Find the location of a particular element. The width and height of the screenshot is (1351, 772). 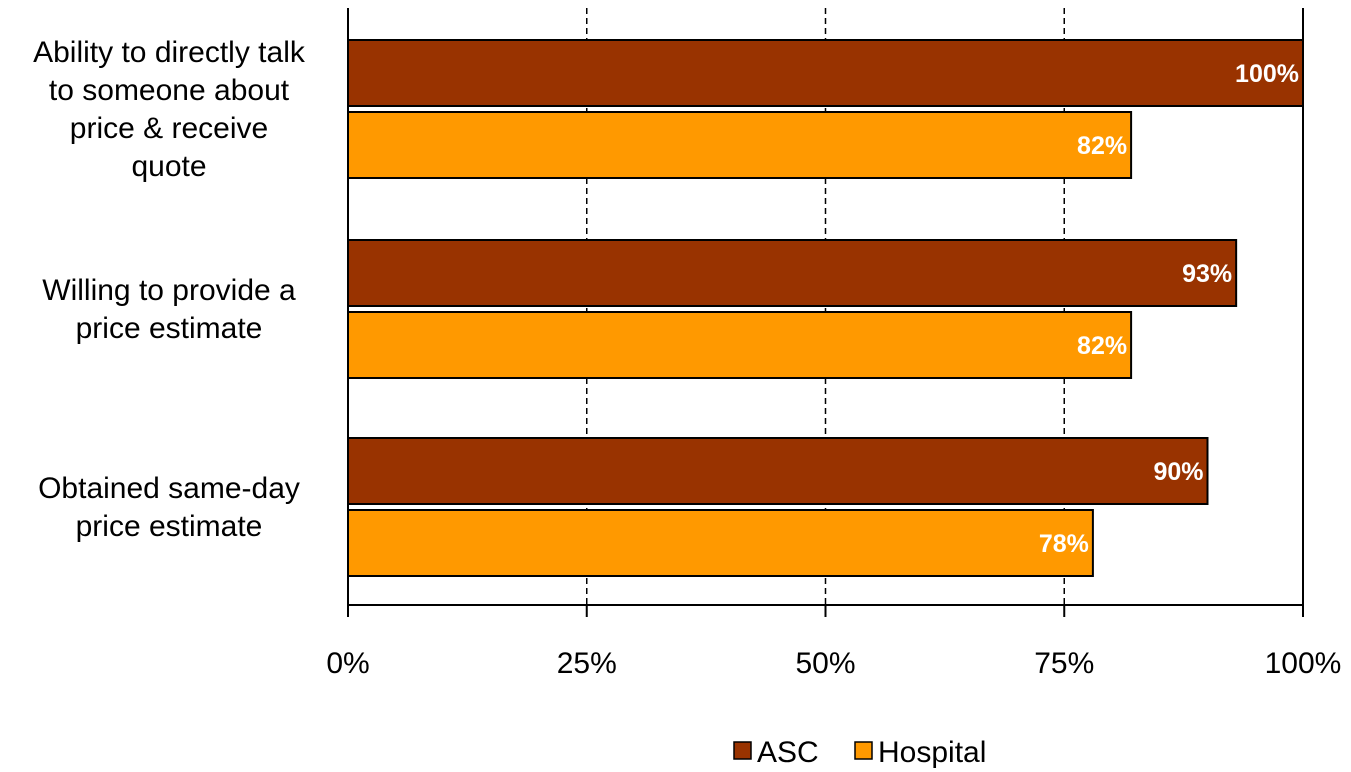

legend-swatch-hospital is located at coordinates (863, 750).